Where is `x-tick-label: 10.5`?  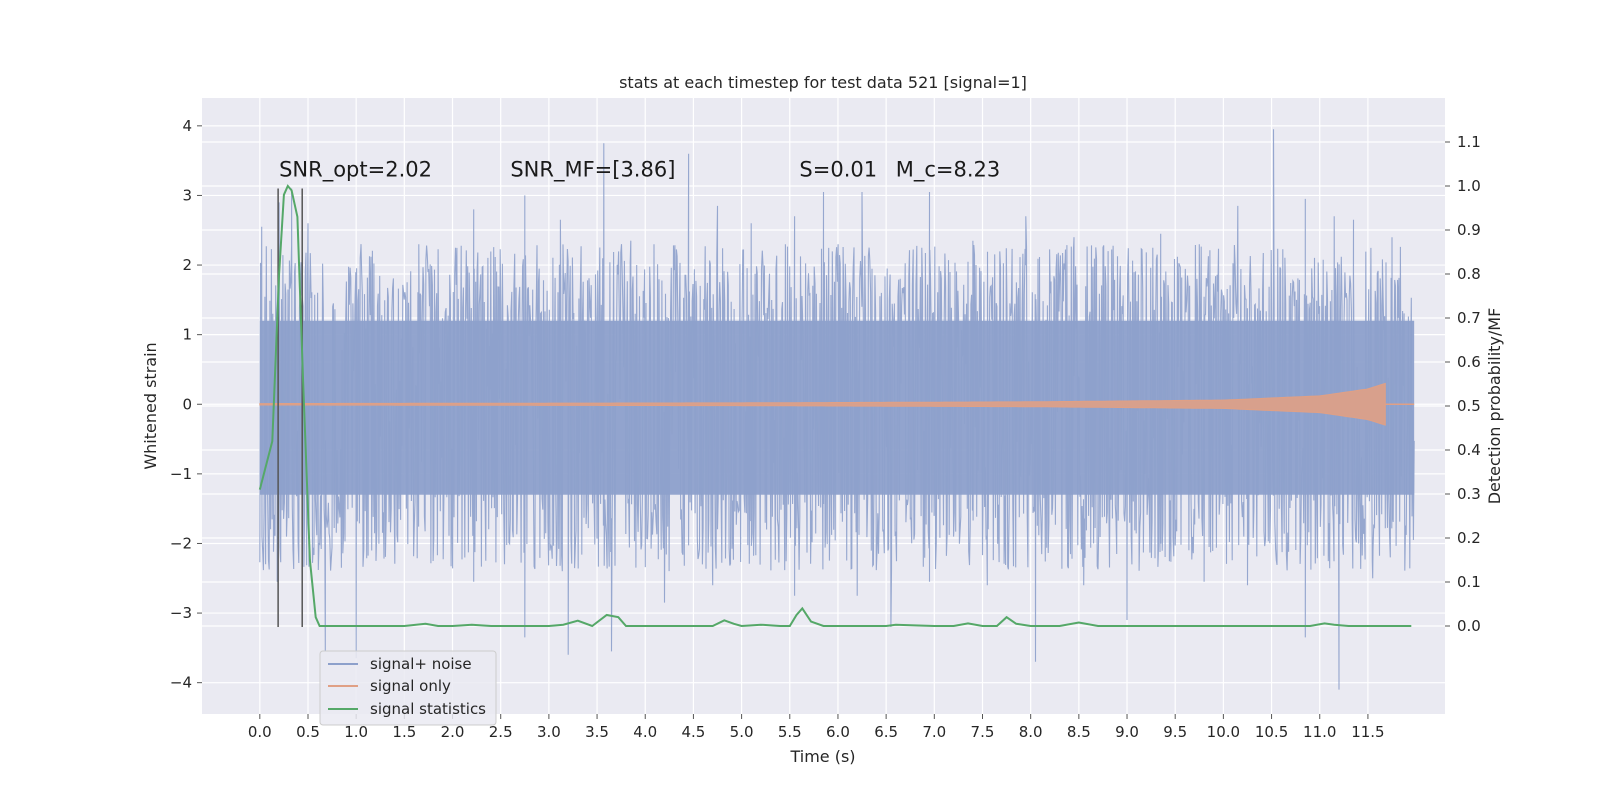
x-tick-label: 10.5 is located at coordinates (1271, 732).